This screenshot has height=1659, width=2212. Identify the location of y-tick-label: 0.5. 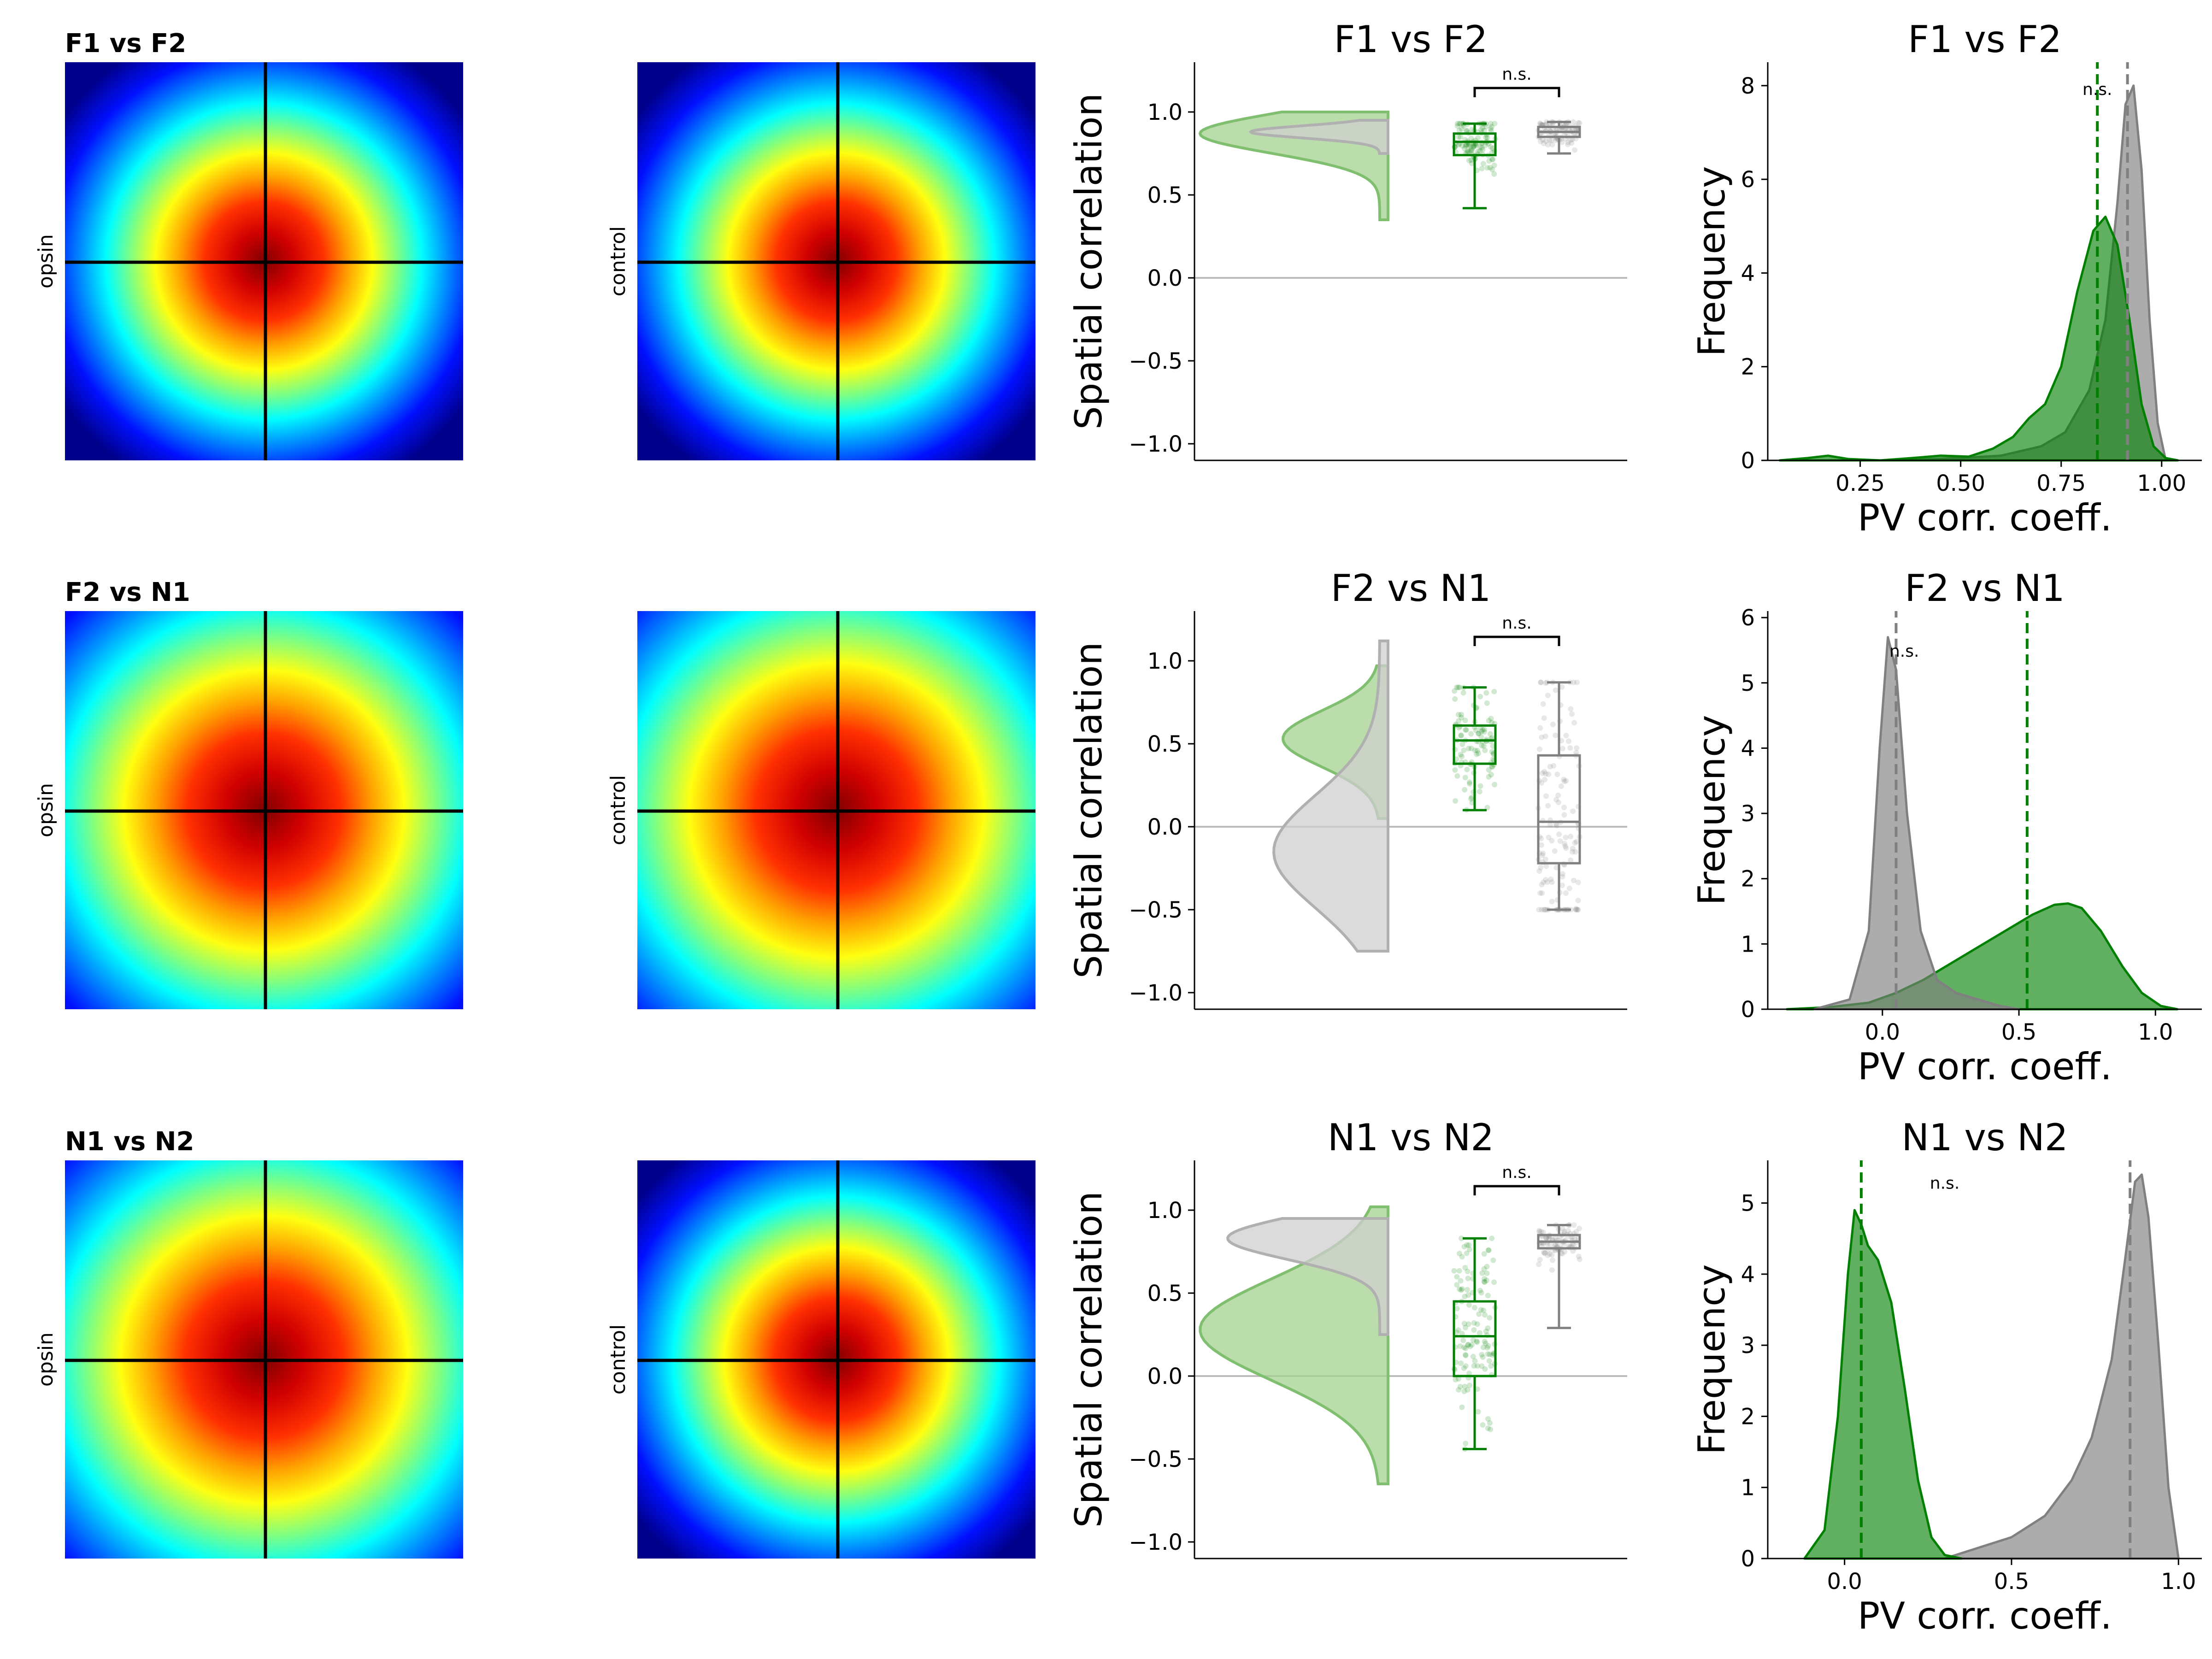
(1164, 744).